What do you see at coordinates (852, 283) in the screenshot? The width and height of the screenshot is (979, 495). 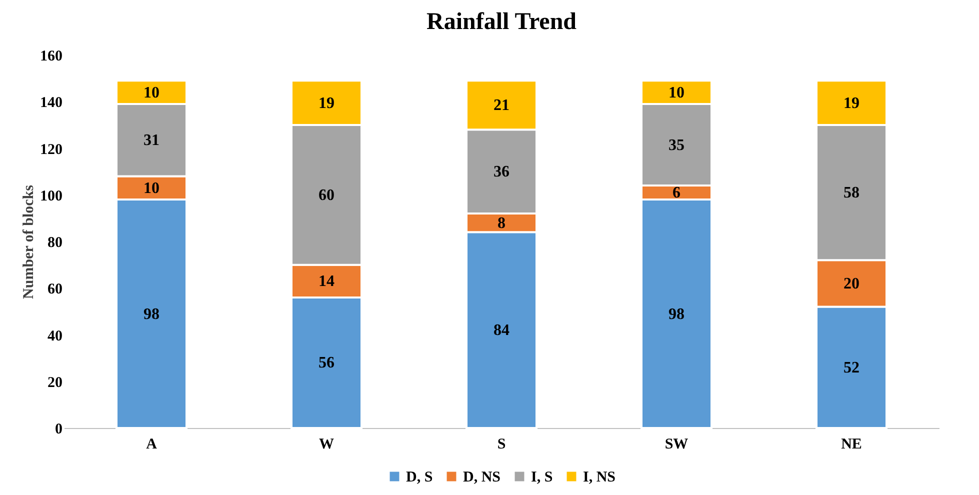 I see `data-label: 20` at bounding box center [852, 283].